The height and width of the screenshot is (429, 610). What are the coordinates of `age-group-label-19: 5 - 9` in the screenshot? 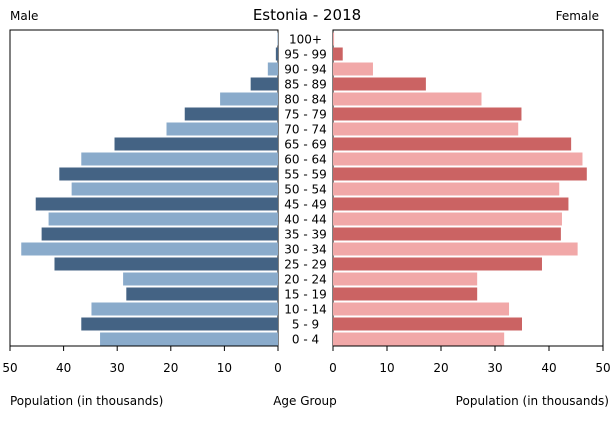 It's located at (305, 325).